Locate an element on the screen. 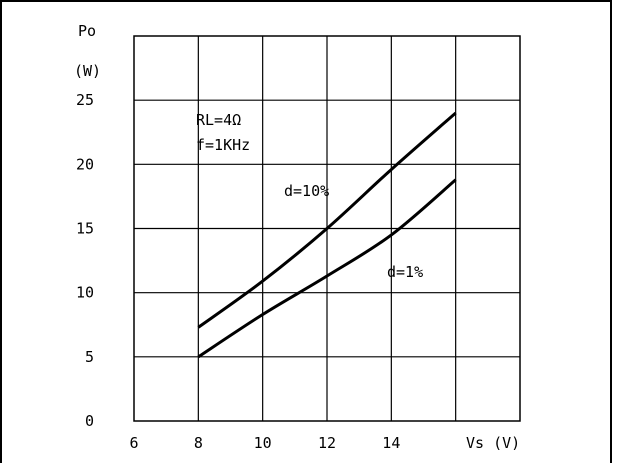 Image resolution: width=623 pixels, height=468 pixels. series-label-d1: d=1% is located at coordinates (405, 272).